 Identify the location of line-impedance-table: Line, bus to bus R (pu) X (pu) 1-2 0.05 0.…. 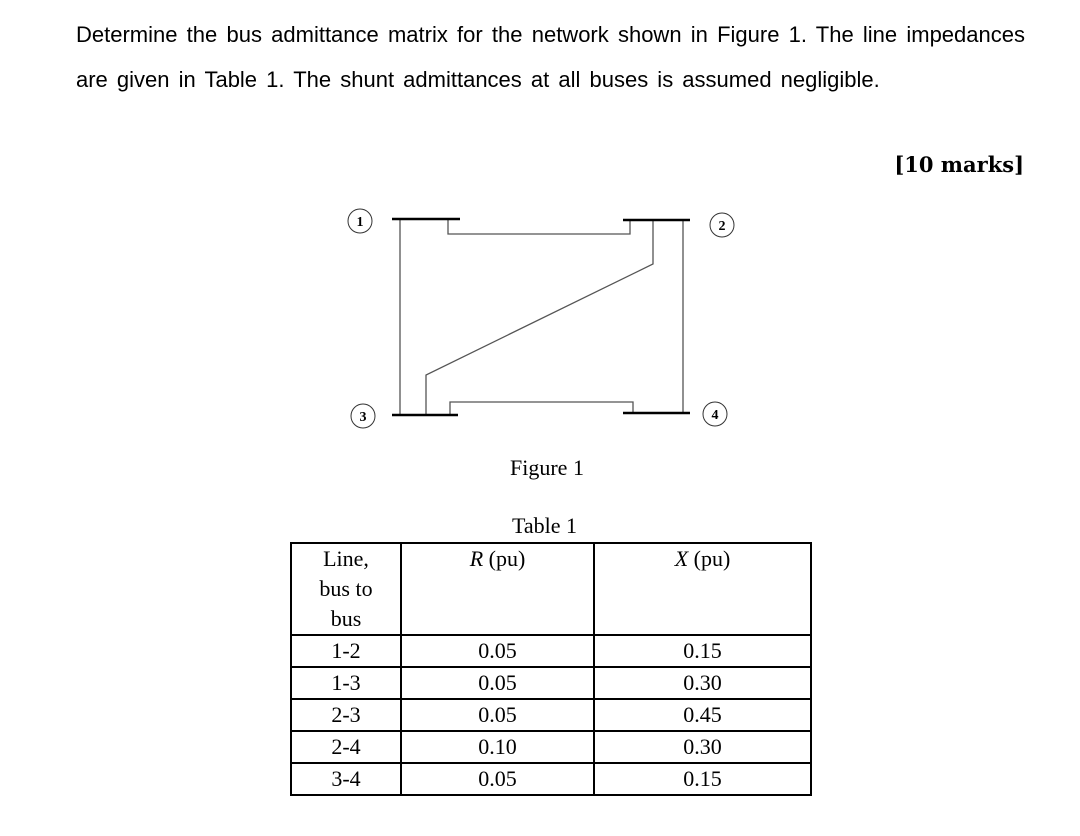
(551, 669).